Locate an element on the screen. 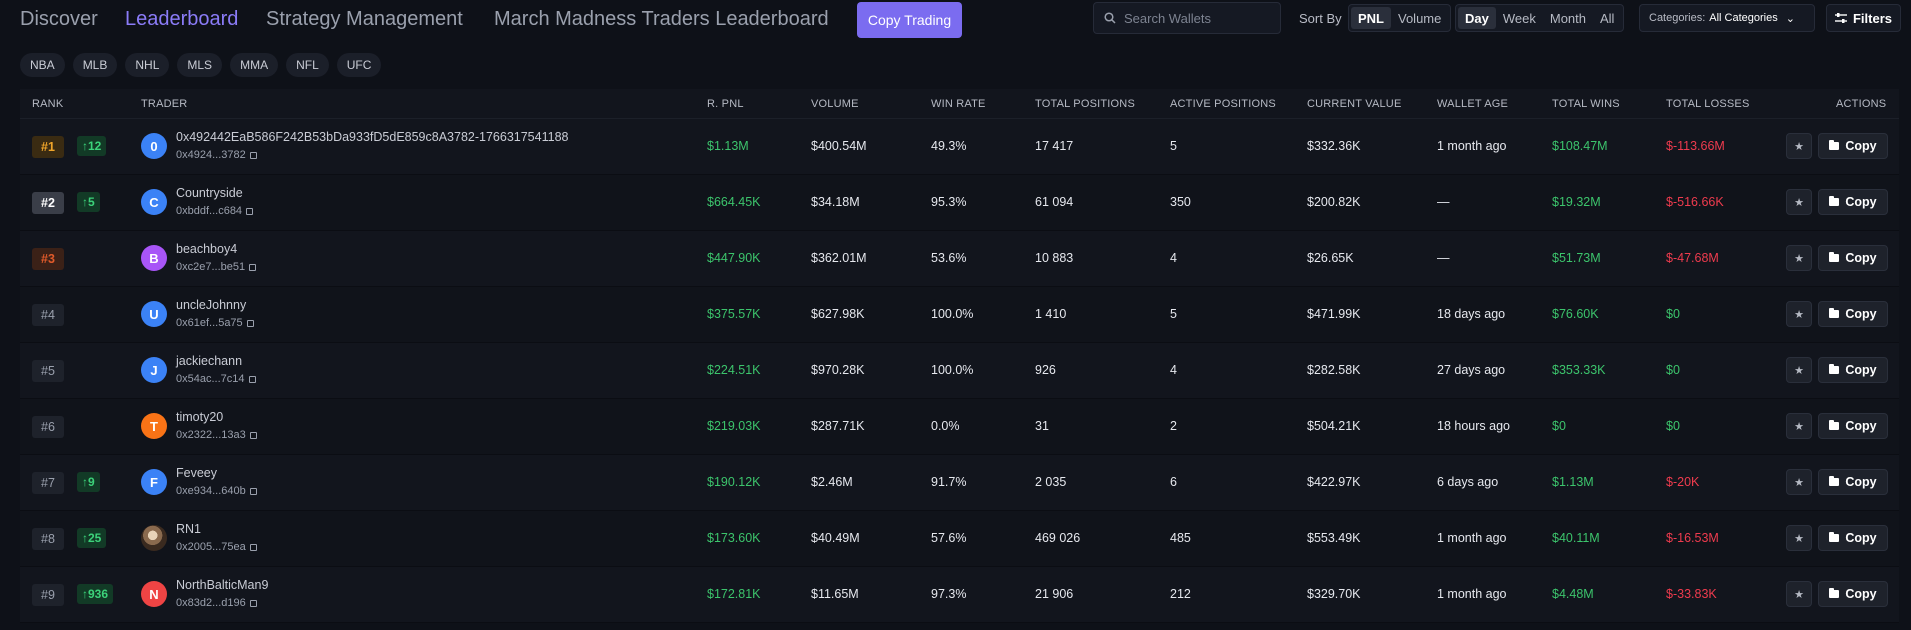 The height and width of the screenshot is (630, 1911). col-trader: Trader is located at coordinates (164, 104).